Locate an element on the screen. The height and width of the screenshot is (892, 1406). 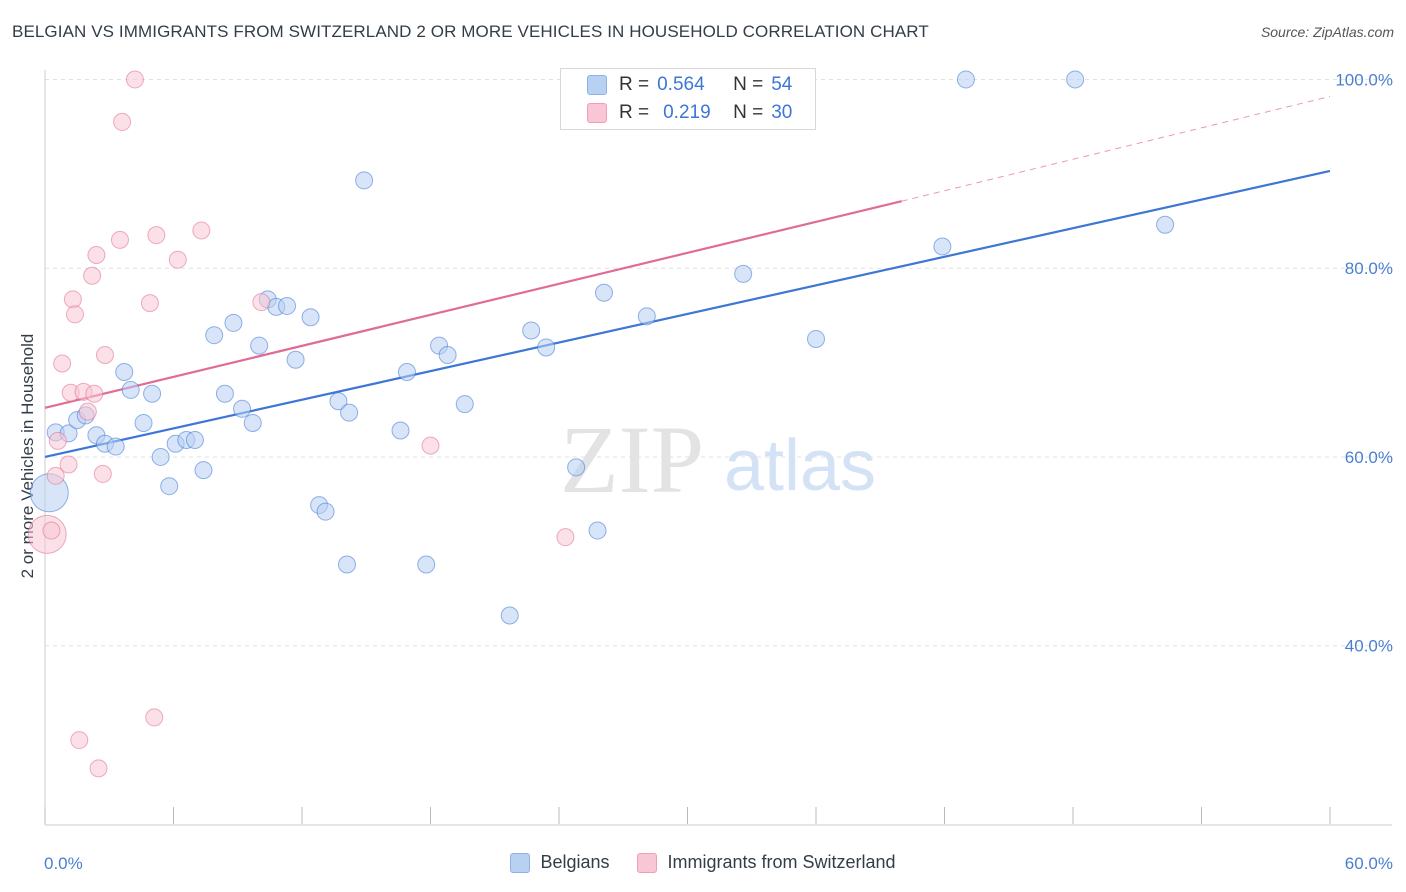
stats-row-belgians: R = 0.564 N = 54 is located at coordinates (689, 85).